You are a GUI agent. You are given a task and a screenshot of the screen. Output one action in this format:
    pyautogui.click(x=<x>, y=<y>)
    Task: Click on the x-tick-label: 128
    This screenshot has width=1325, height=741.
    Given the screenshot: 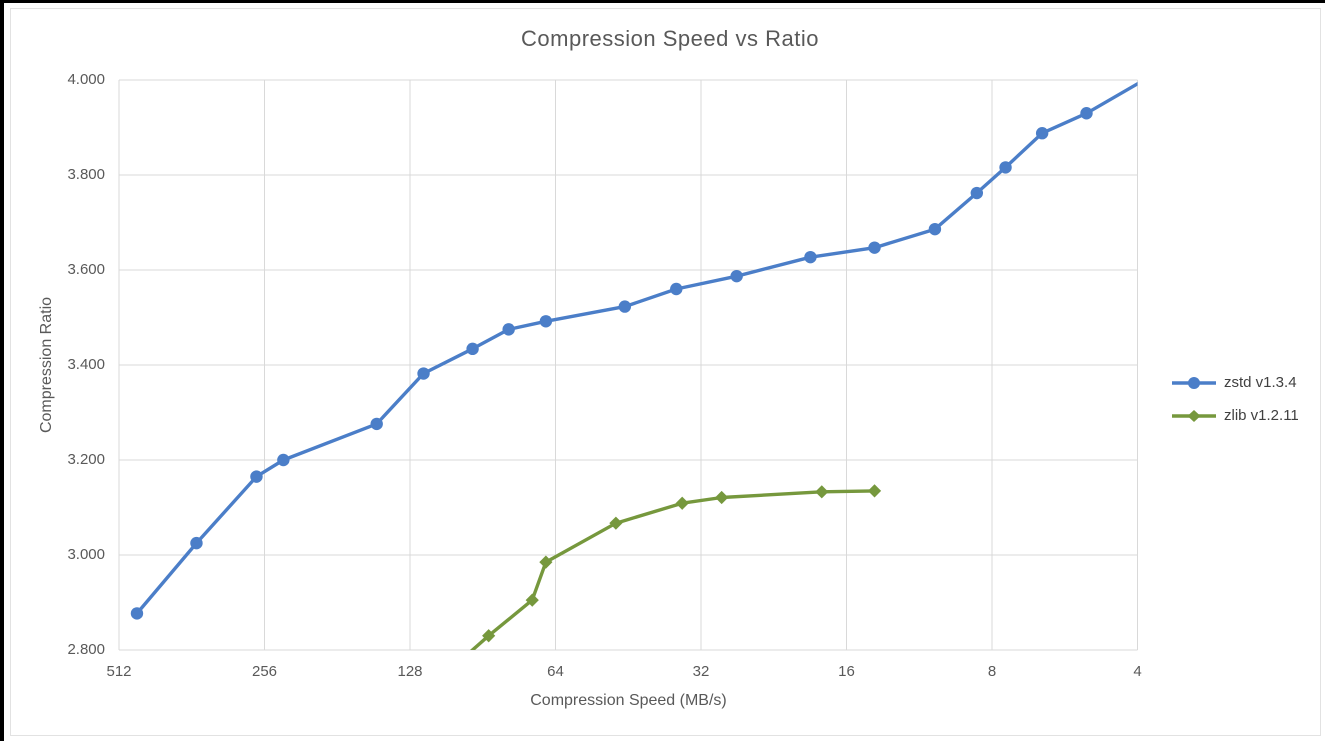 What is the action you would take?
    pyautogui.click(x=410, y=671)
    